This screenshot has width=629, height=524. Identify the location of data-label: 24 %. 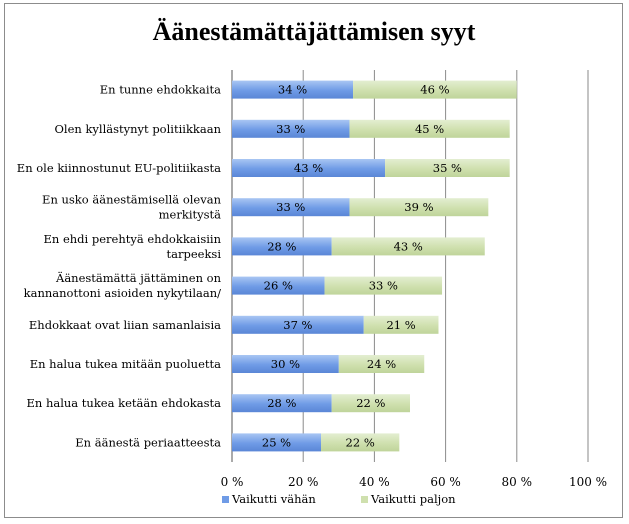
(381, 364).